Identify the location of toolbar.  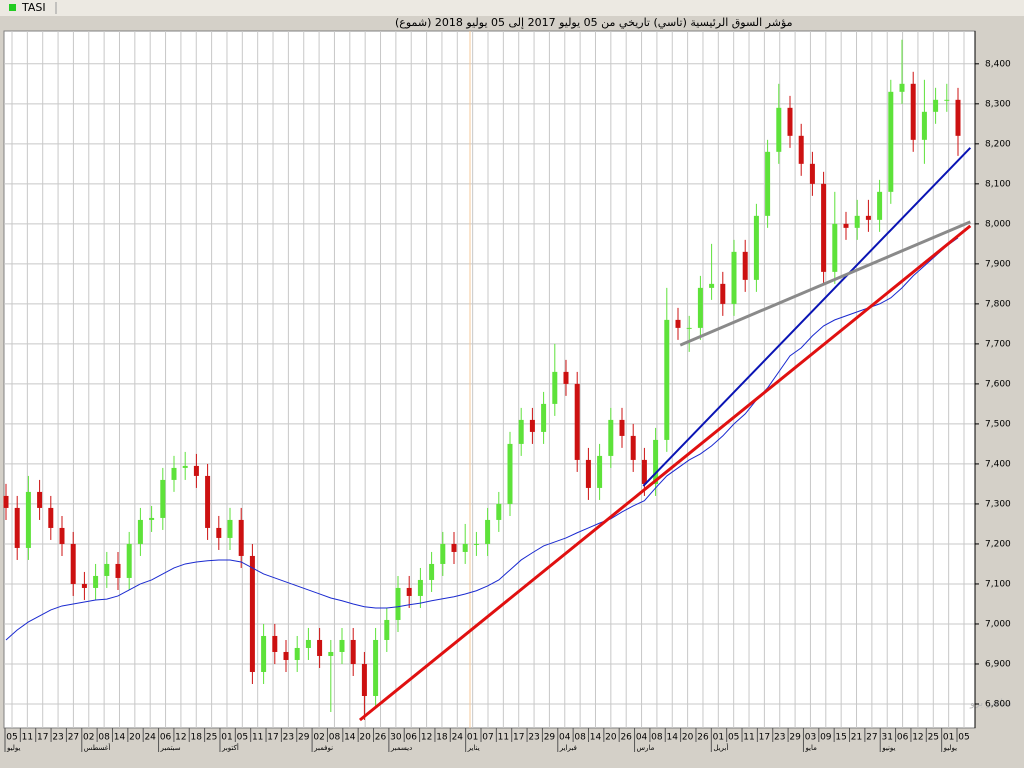
(512, 8).